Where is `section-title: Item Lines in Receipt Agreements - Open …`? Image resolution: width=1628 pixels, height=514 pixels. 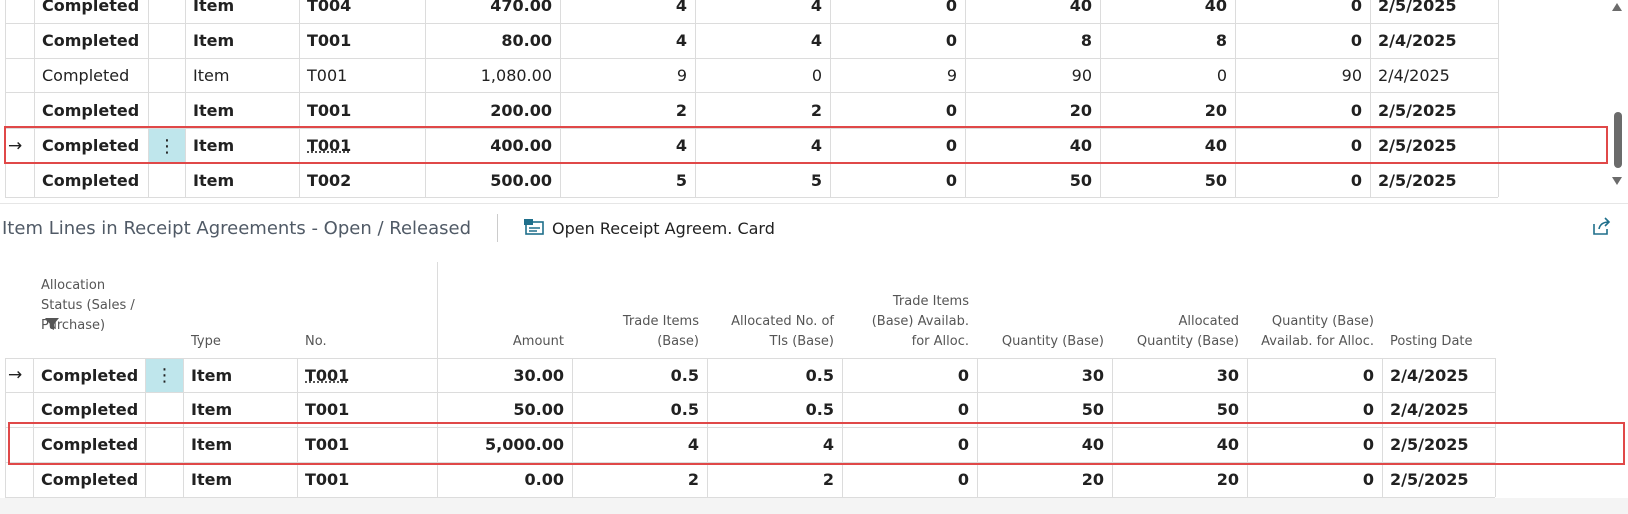
section-title: Item Lines in Receipt Agreements - Open … is located at coordinates (237, 228).